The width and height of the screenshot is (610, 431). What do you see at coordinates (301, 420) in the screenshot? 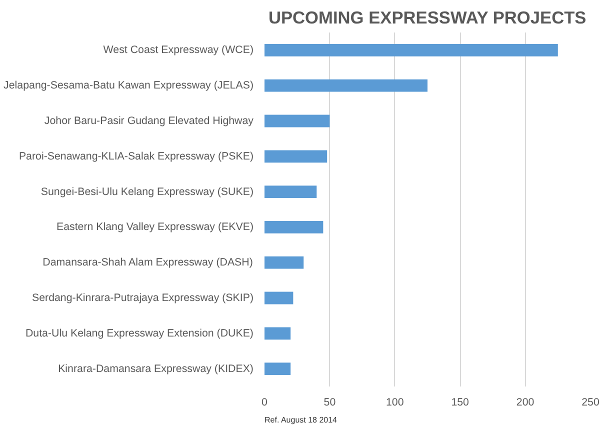
I see `text: Ref. August 18 2014` at bounding box center [301, 420].